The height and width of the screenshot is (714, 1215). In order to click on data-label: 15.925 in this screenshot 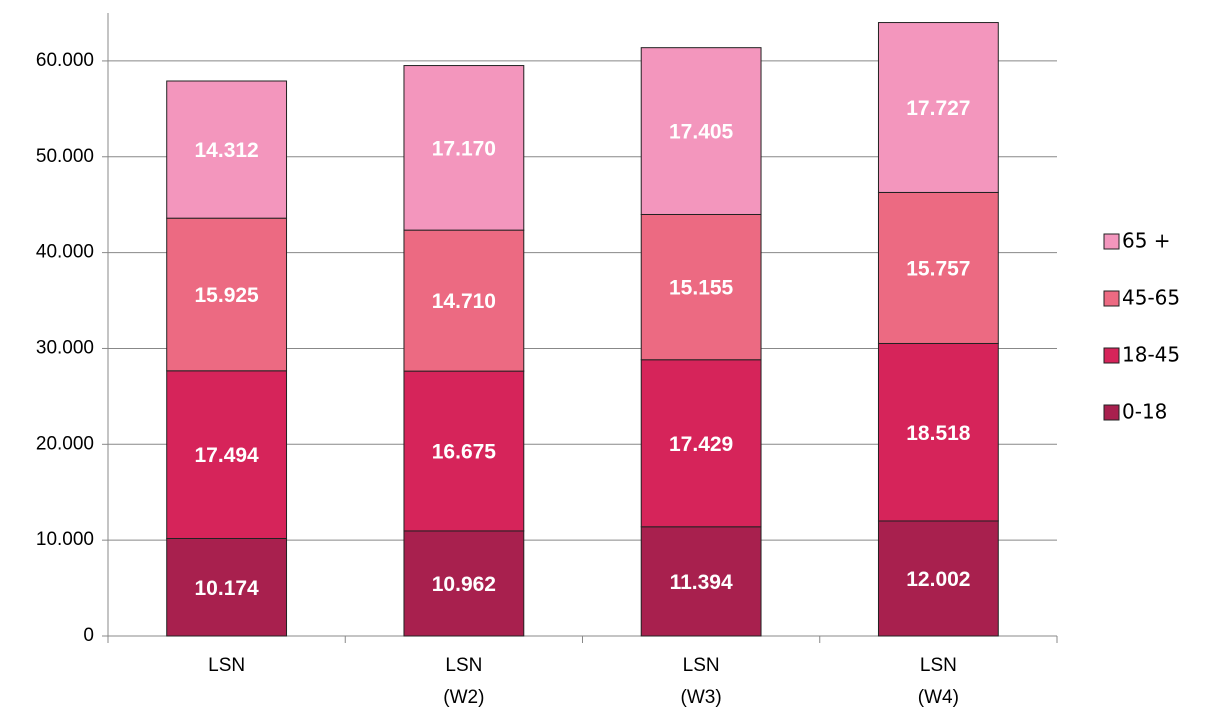, I will do `click(227, 295)`.